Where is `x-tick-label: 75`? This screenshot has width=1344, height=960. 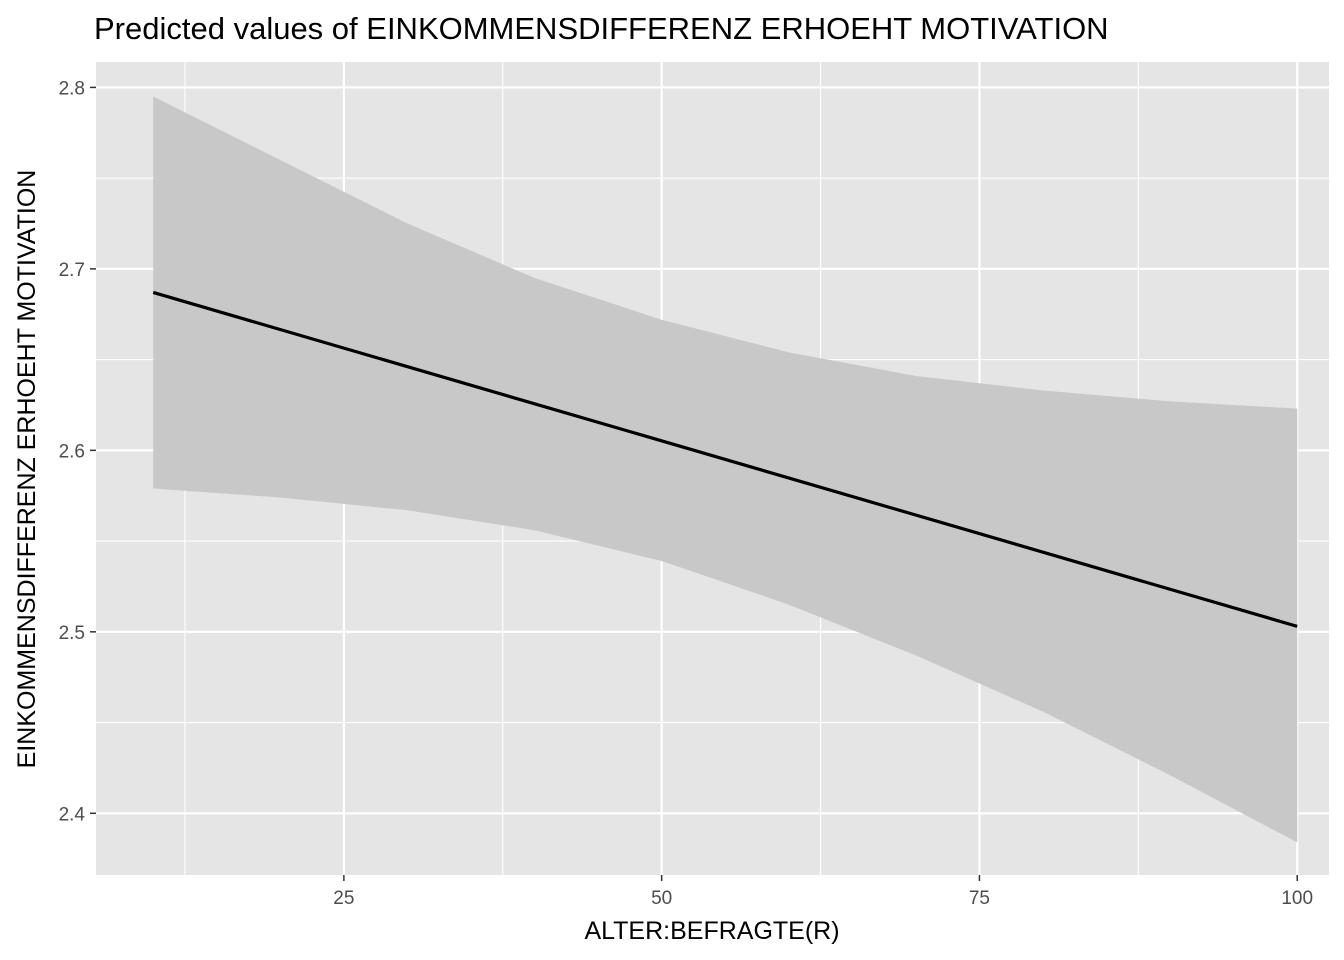
x-tick-label: 75 is located at coordinates (979, 898).